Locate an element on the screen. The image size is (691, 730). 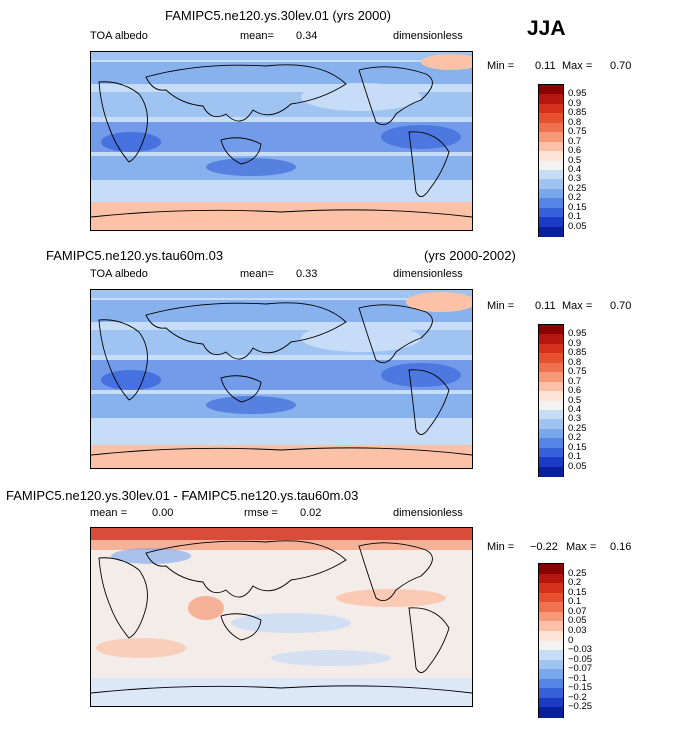
panel3-min-label: Min = is located at coordinates (501, 547).